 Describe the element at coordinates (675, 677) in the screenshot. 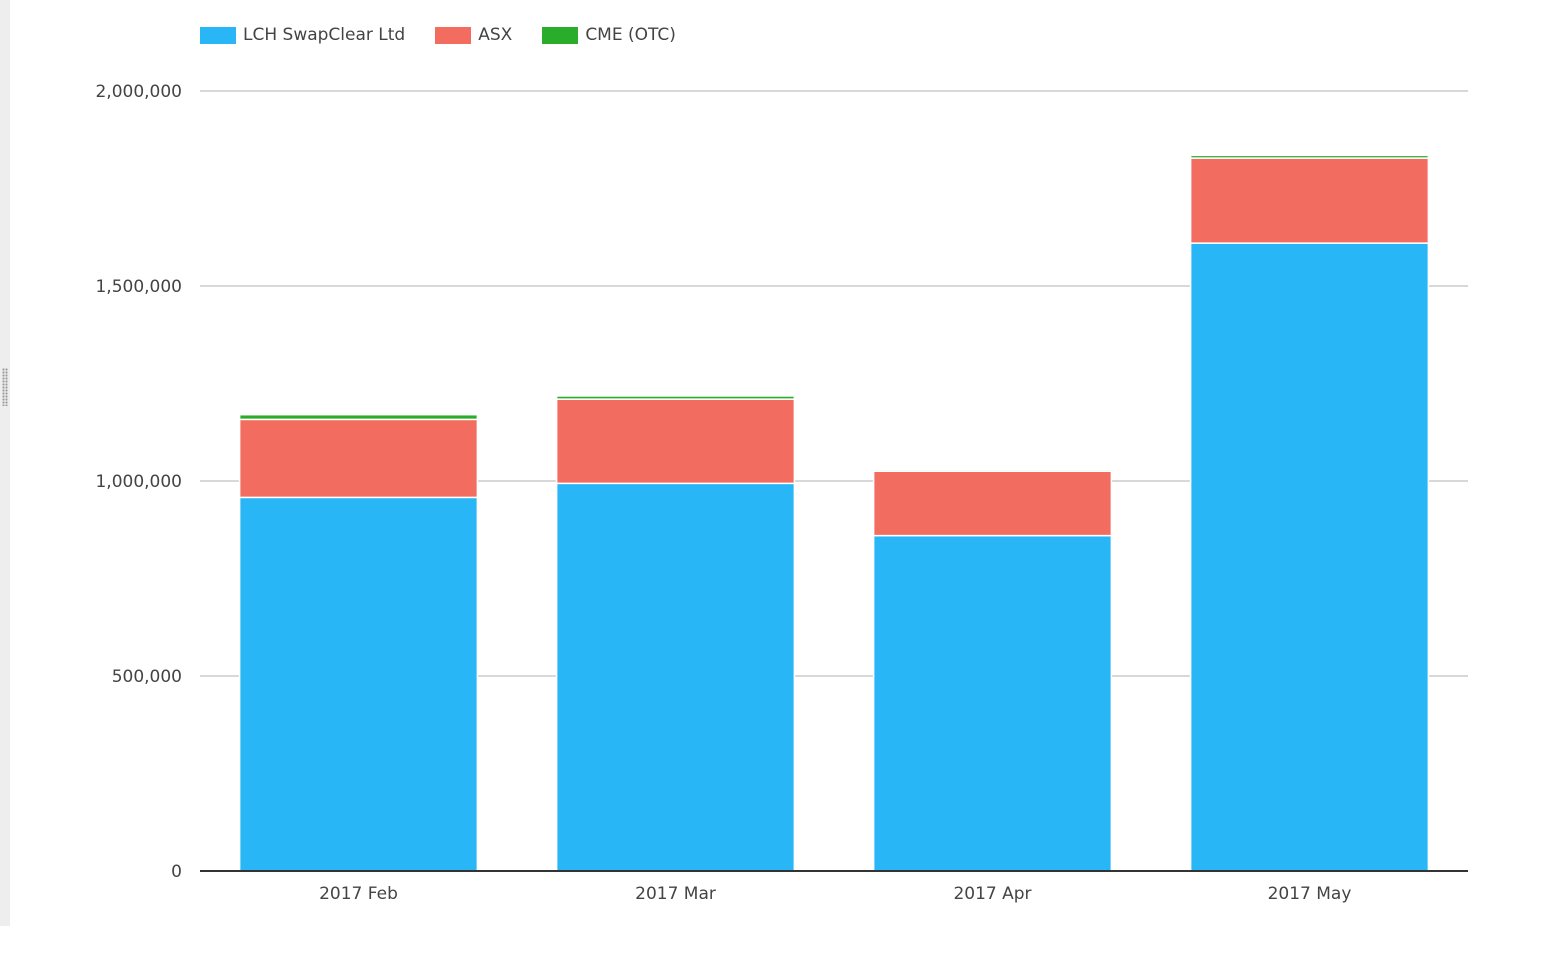

I see `bar-lch-swapclear-ltd-2017-mar` at that location.